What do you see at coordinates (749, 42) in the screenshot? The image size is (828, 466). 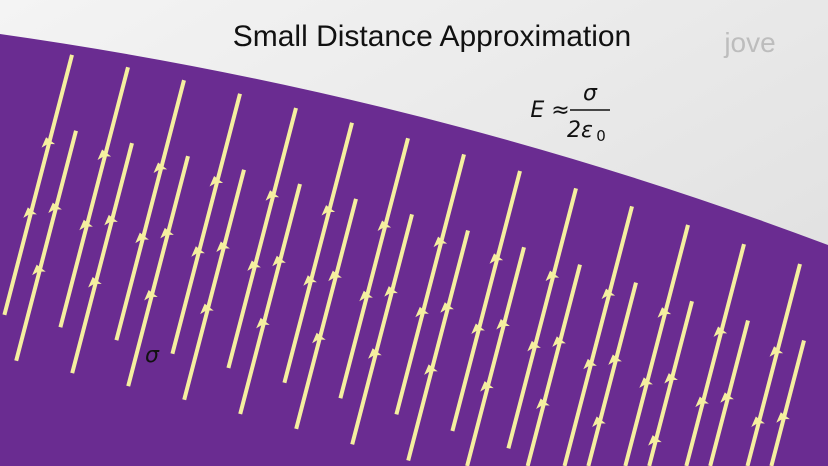 I see `logo: jove` at bounding box center [749, 42].